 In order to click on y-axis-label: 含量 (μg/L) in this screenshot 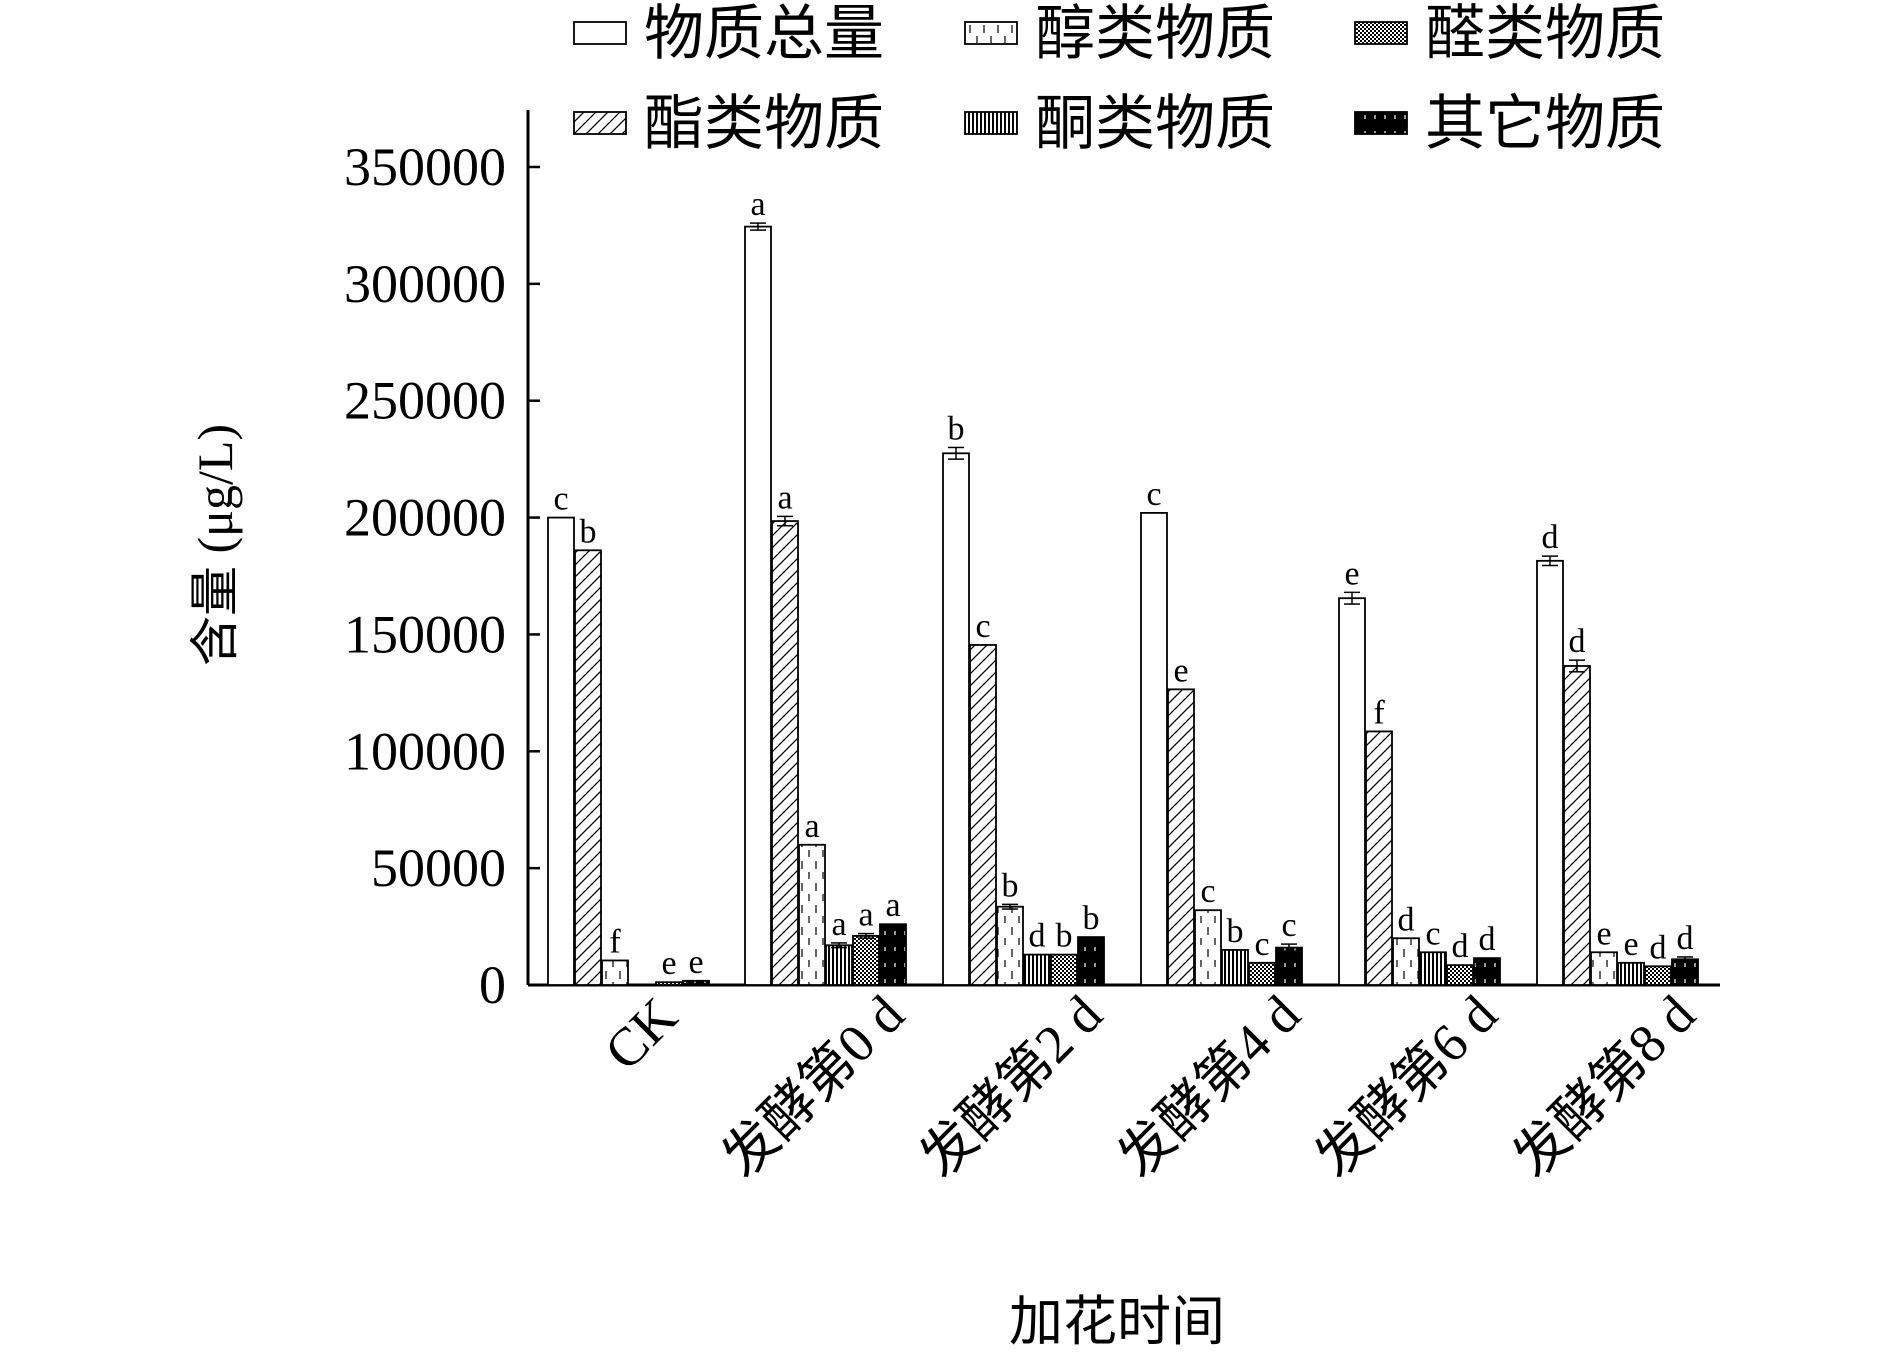, I will do `click(215, 545)`.